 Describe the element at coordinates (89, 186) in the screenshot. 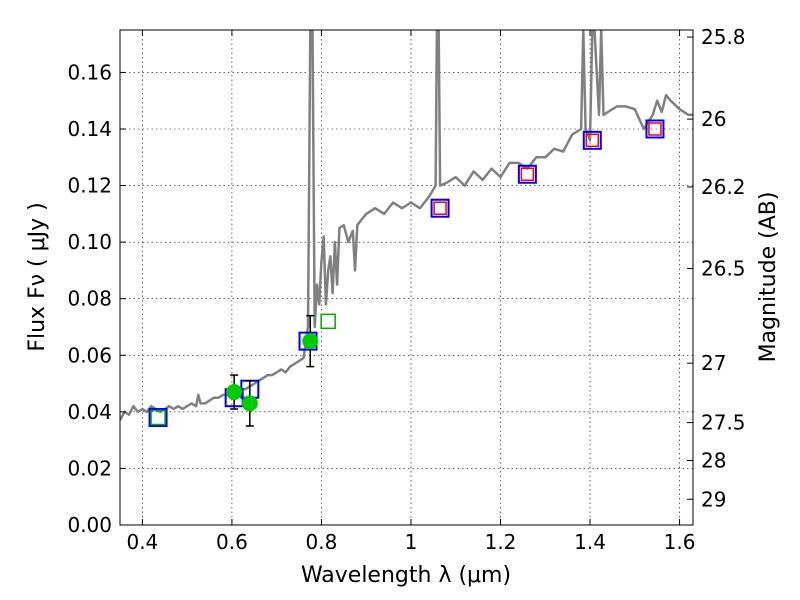

I see `y-tick-label: 0.12` at that location.